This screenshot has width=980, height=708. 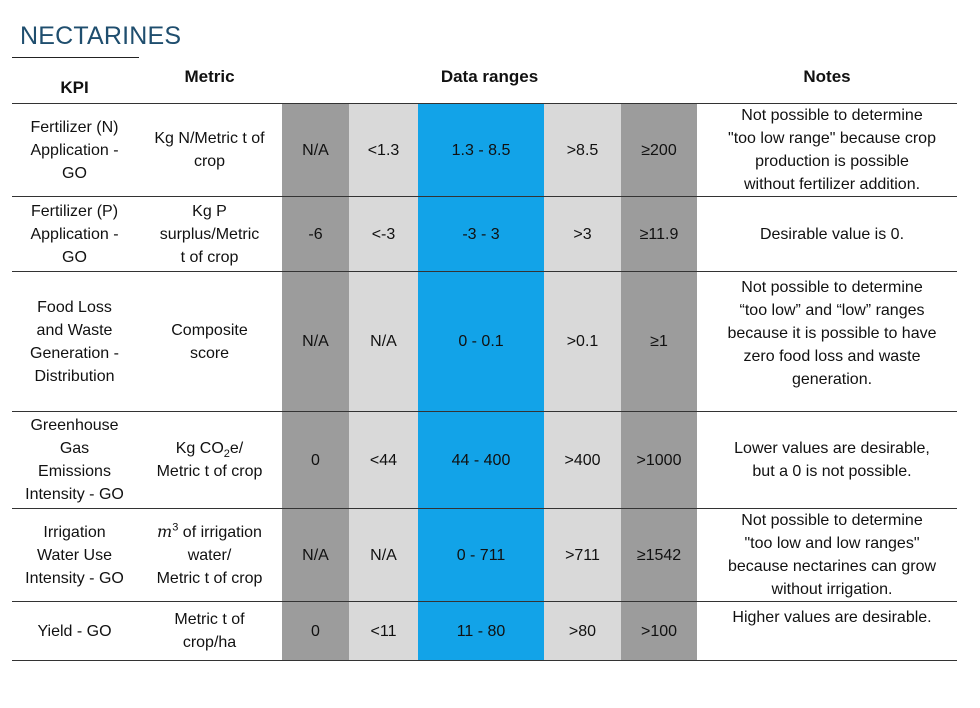 I want to click on range-cell-high: >400, so click(x=582, y=460).